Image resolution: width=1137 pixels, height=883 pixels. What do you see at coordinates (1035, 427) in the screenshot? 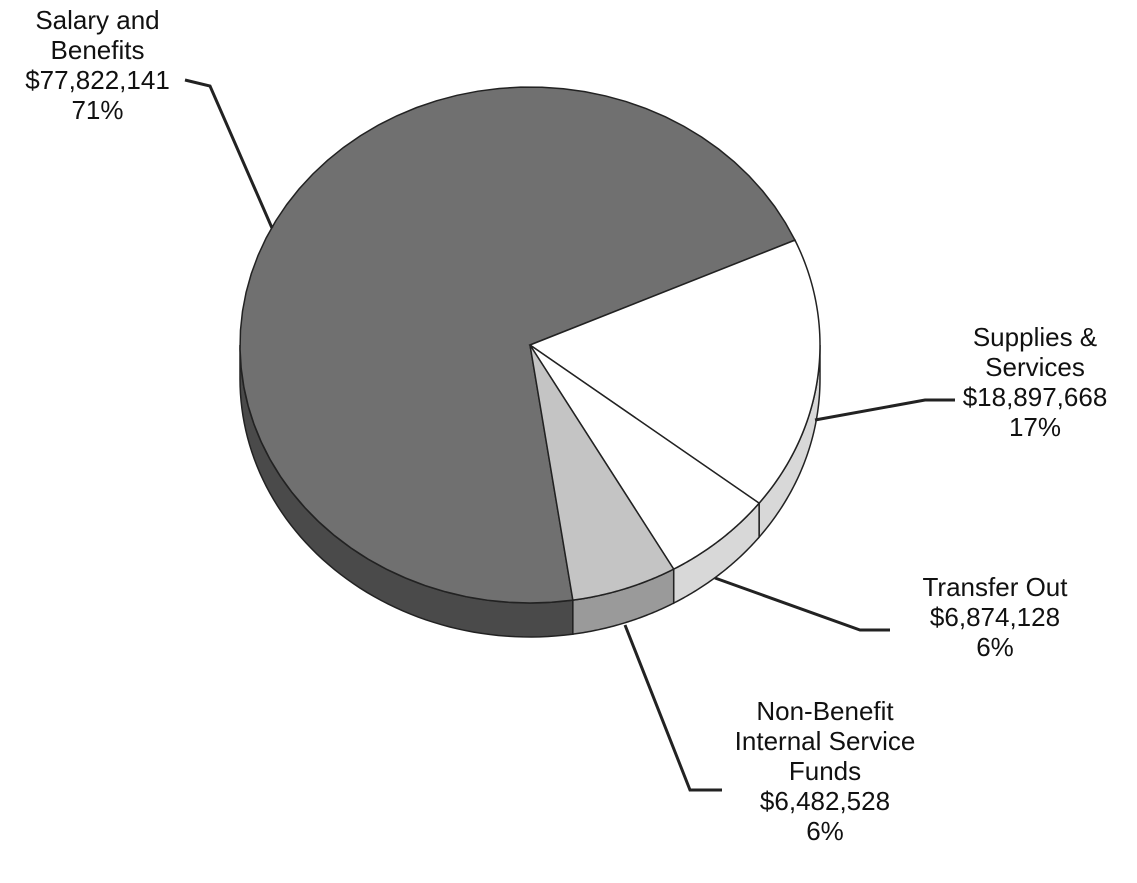
I see `label-percent: 17%` at bounding box center [1035, 427].